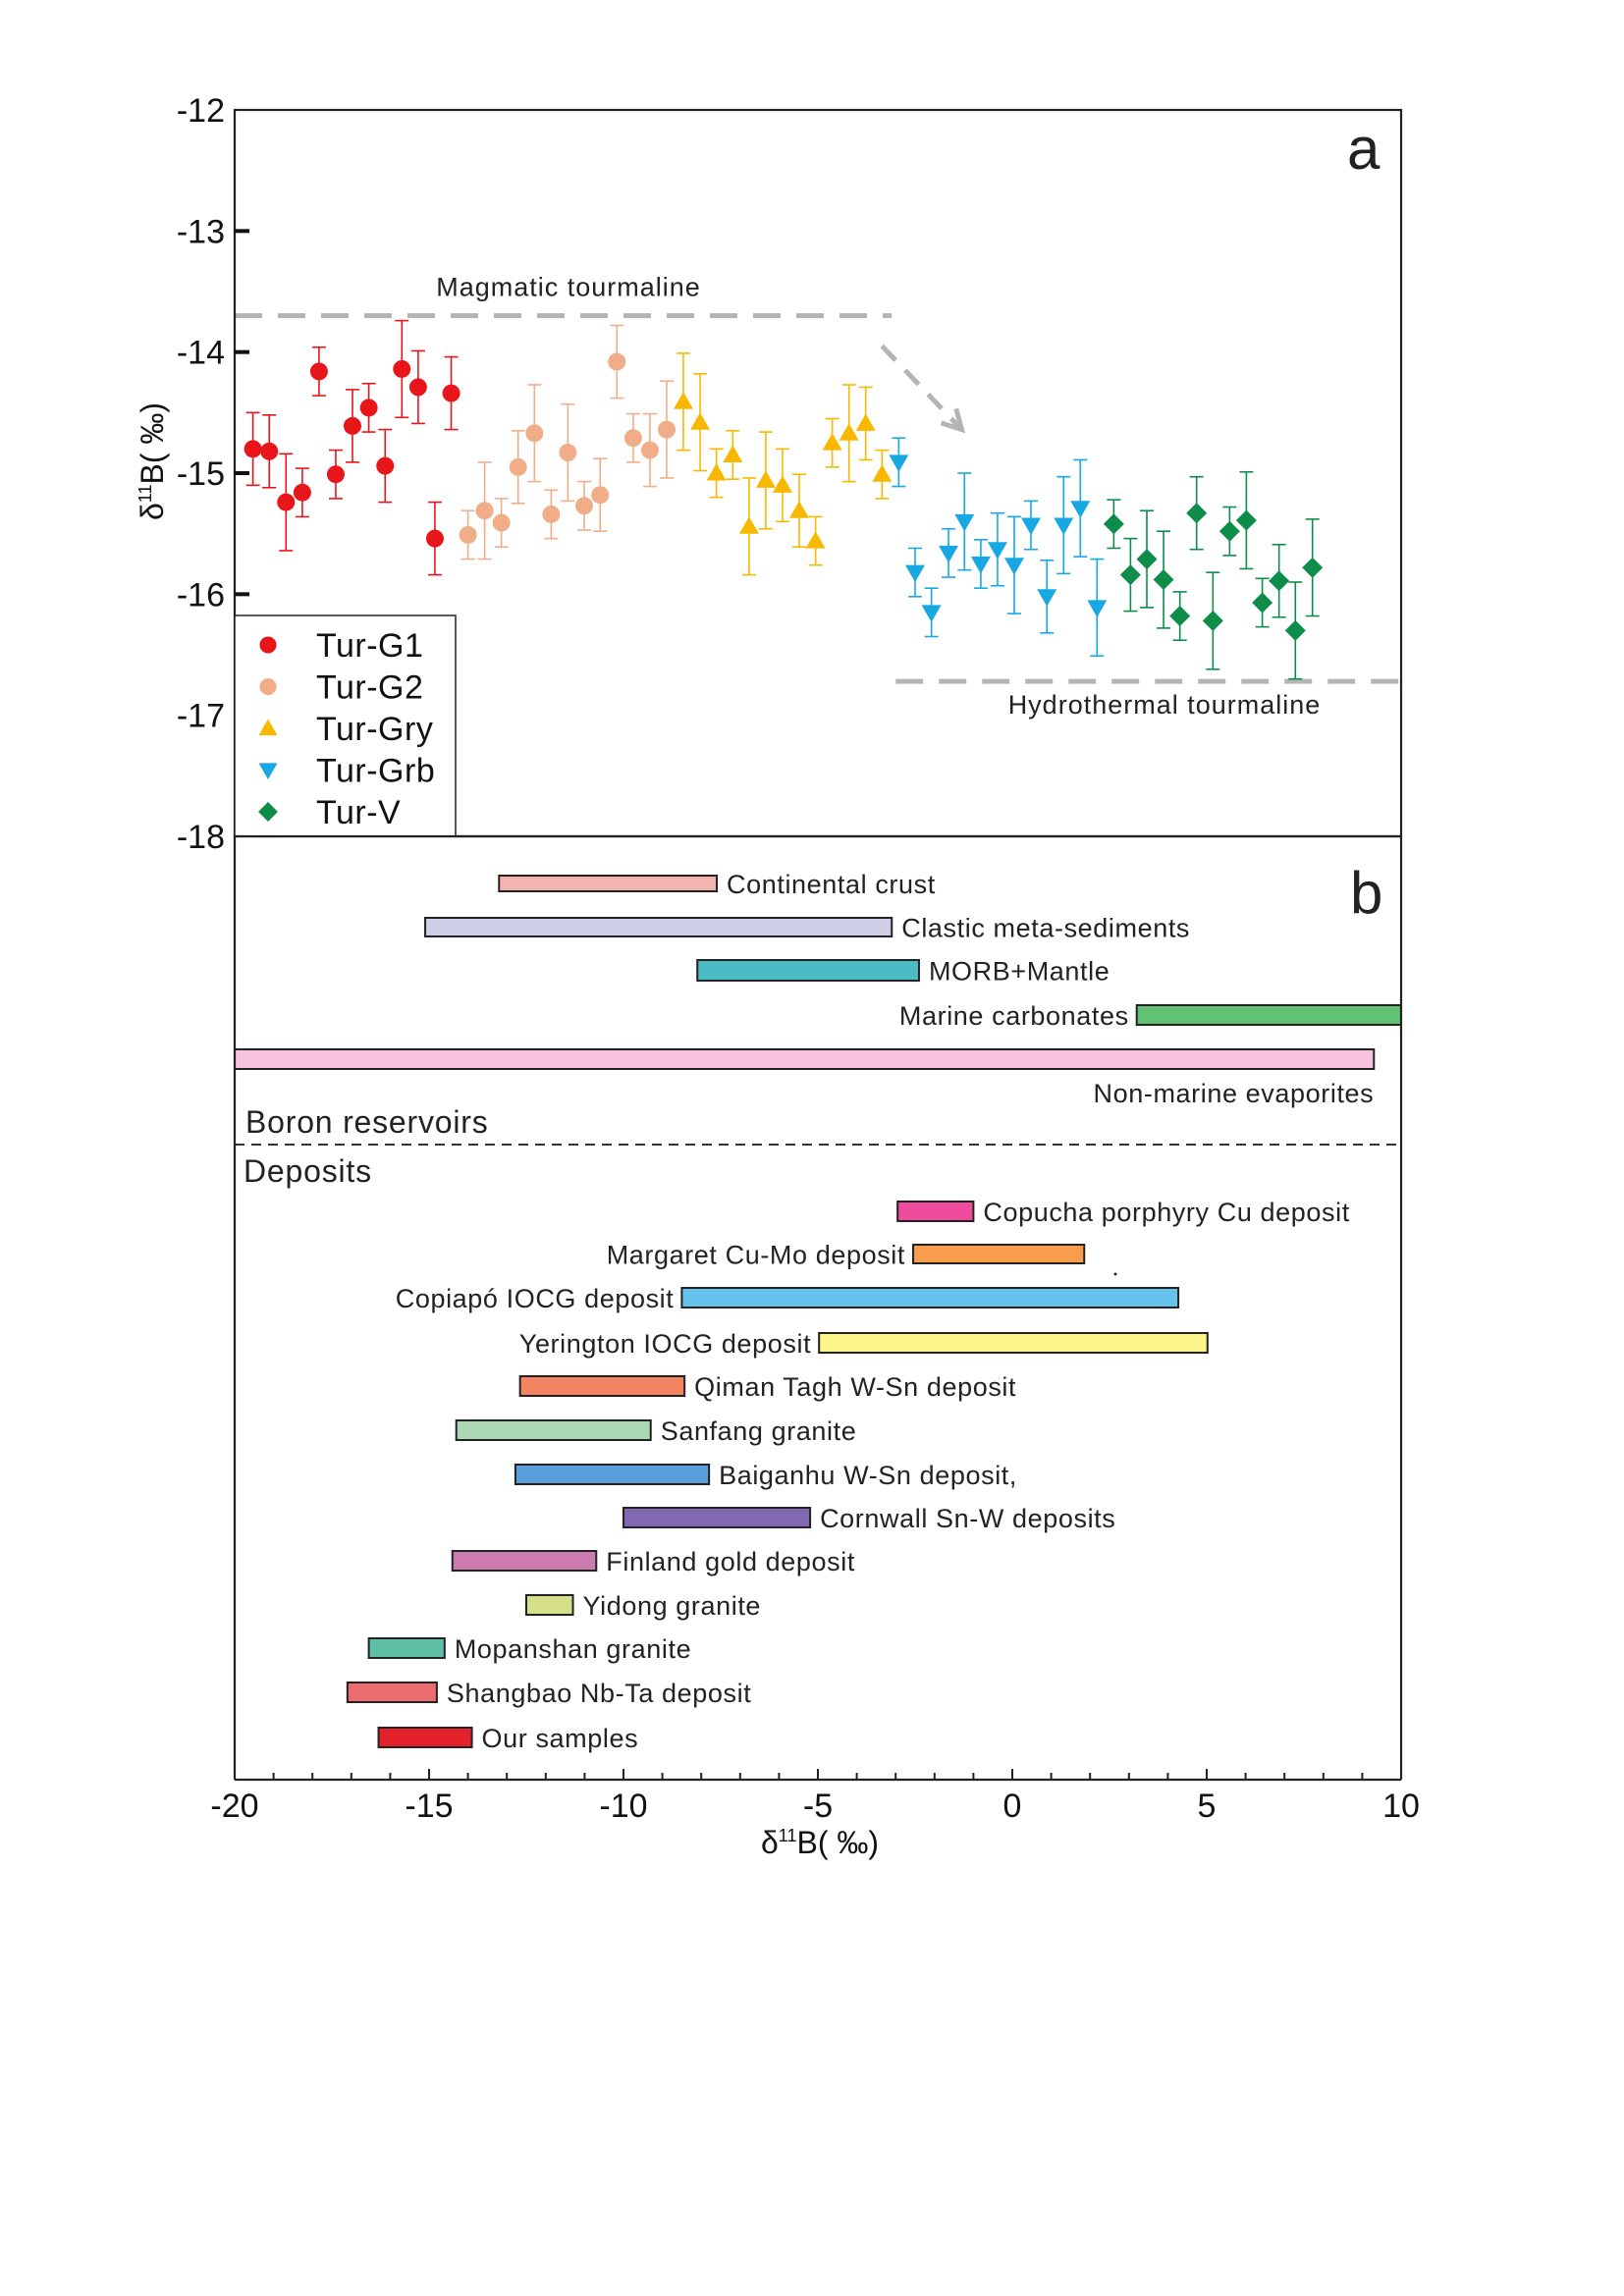 The width and height of the screenshot is (1624, 2296). What do you see at coordinates (369, 646) in the screenshot?
I see `legend-label: Tur-G1` at bounding box center [369, 646].